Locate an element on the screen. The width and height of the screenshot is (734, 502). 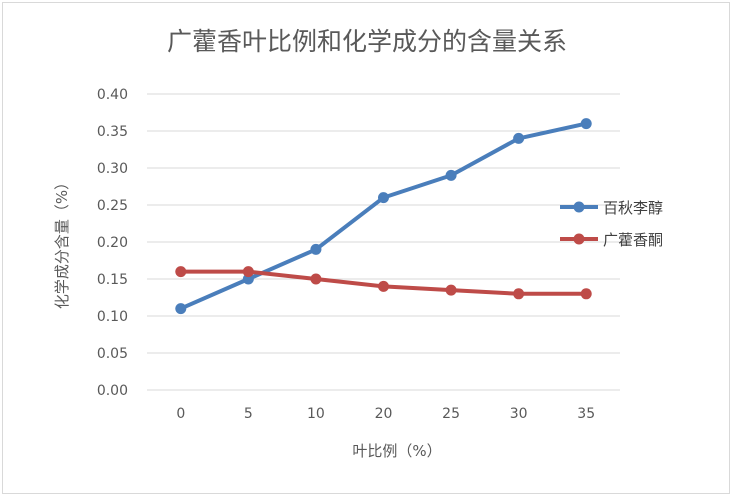
y-axis-ticks: 0.00 0.05 0.10 0.15 0.20 0.25 0.30 0.35 0.40 is located at coordinates (112, 243).